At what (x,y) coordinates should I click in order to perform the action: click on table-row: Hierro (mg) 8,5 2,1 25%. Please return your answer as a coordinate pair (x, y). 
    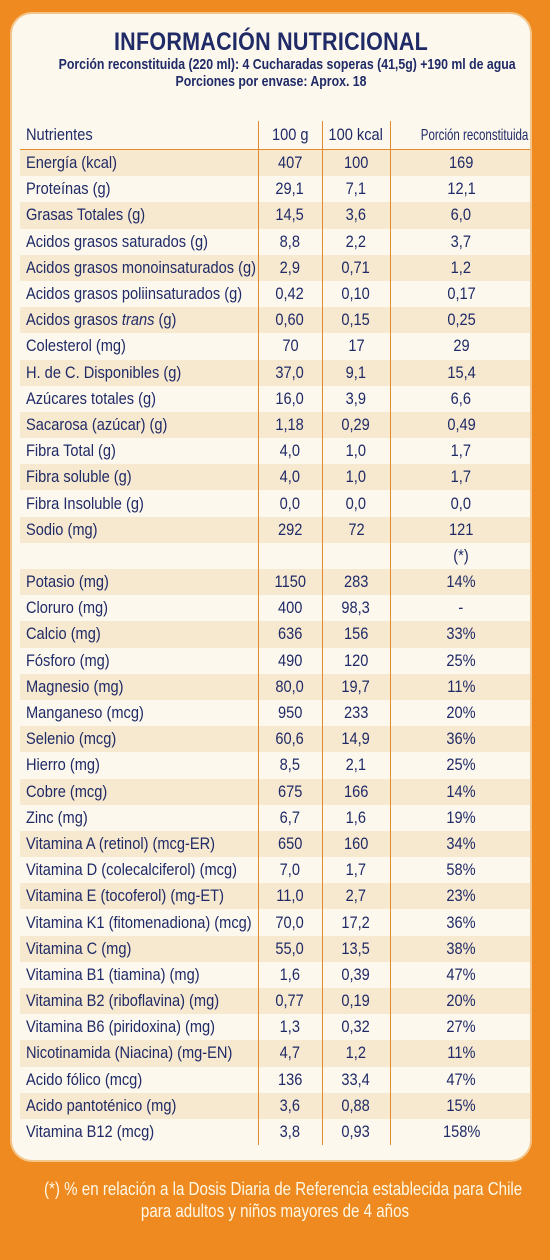
    Looking at the image, I should click on (275, 765).